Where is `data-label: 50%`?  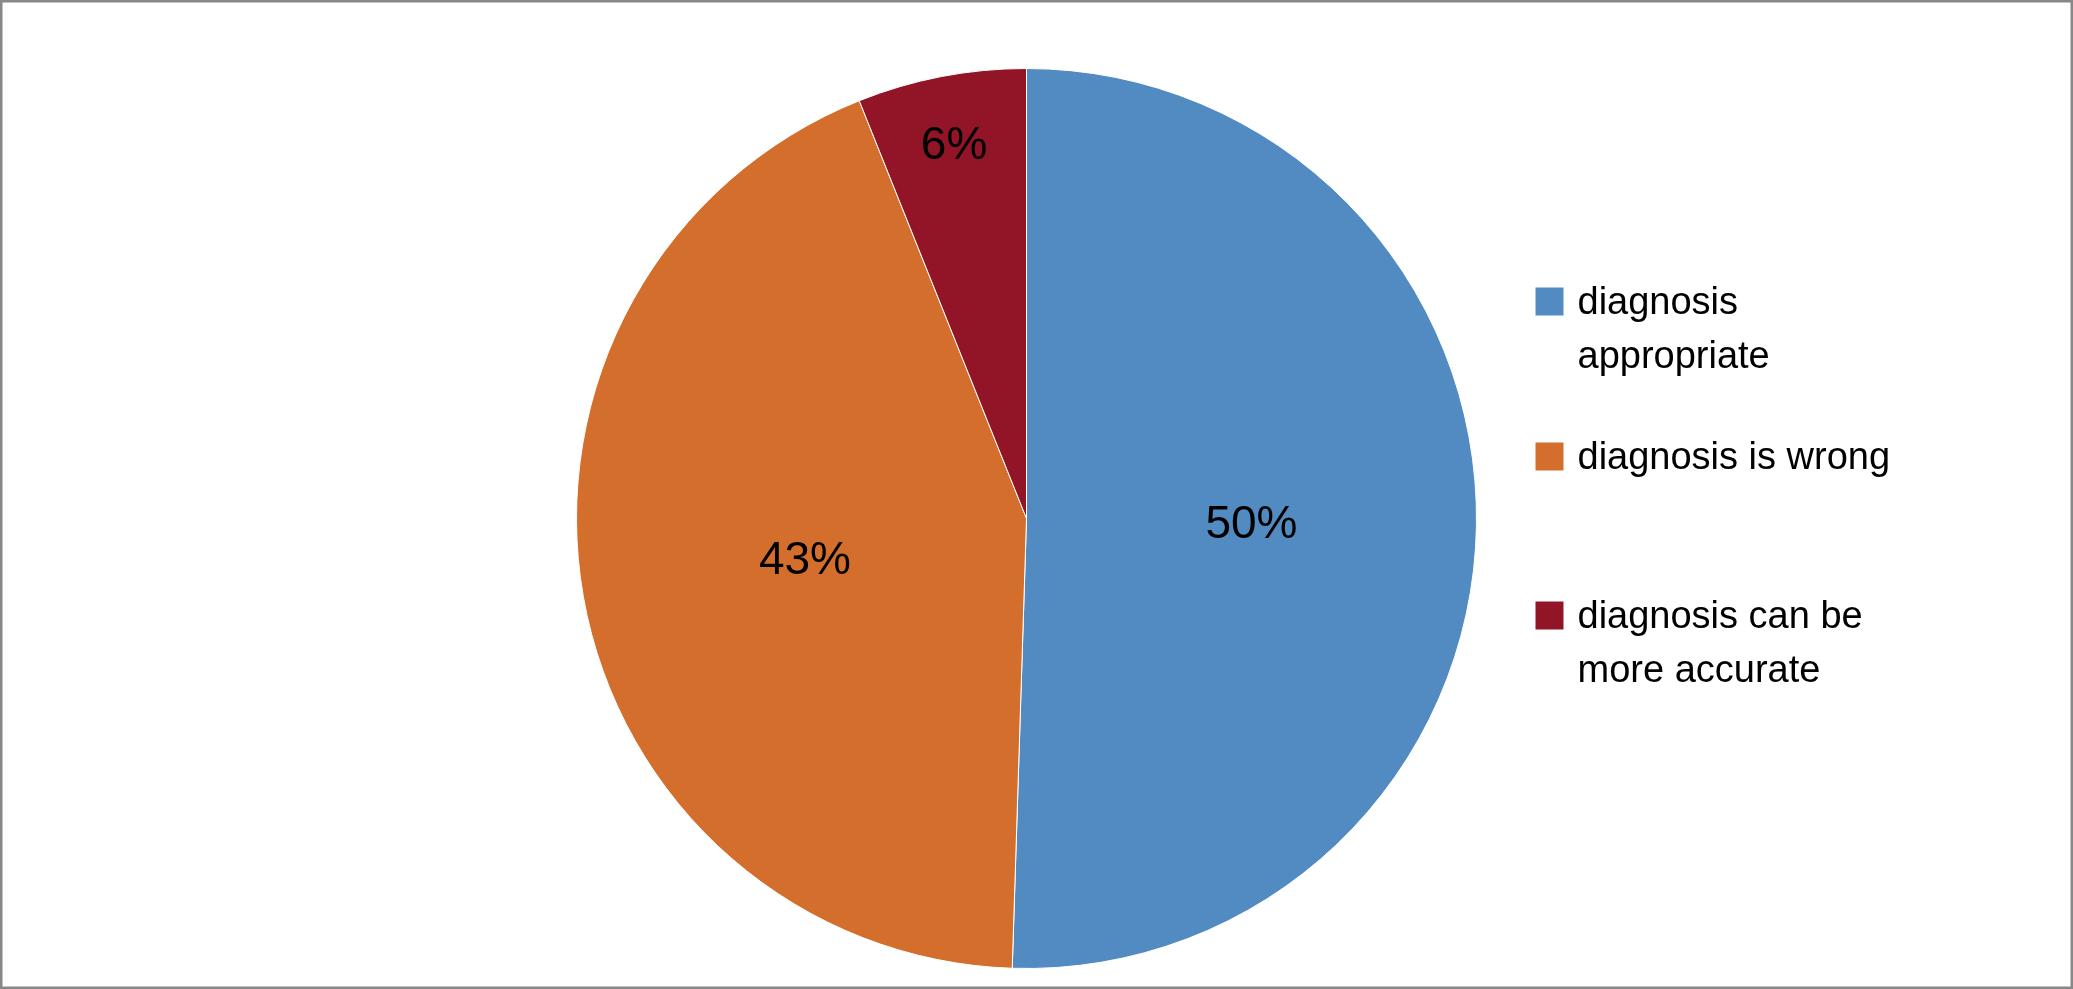
data-label: 50% is located at coordinates (1251, 522).